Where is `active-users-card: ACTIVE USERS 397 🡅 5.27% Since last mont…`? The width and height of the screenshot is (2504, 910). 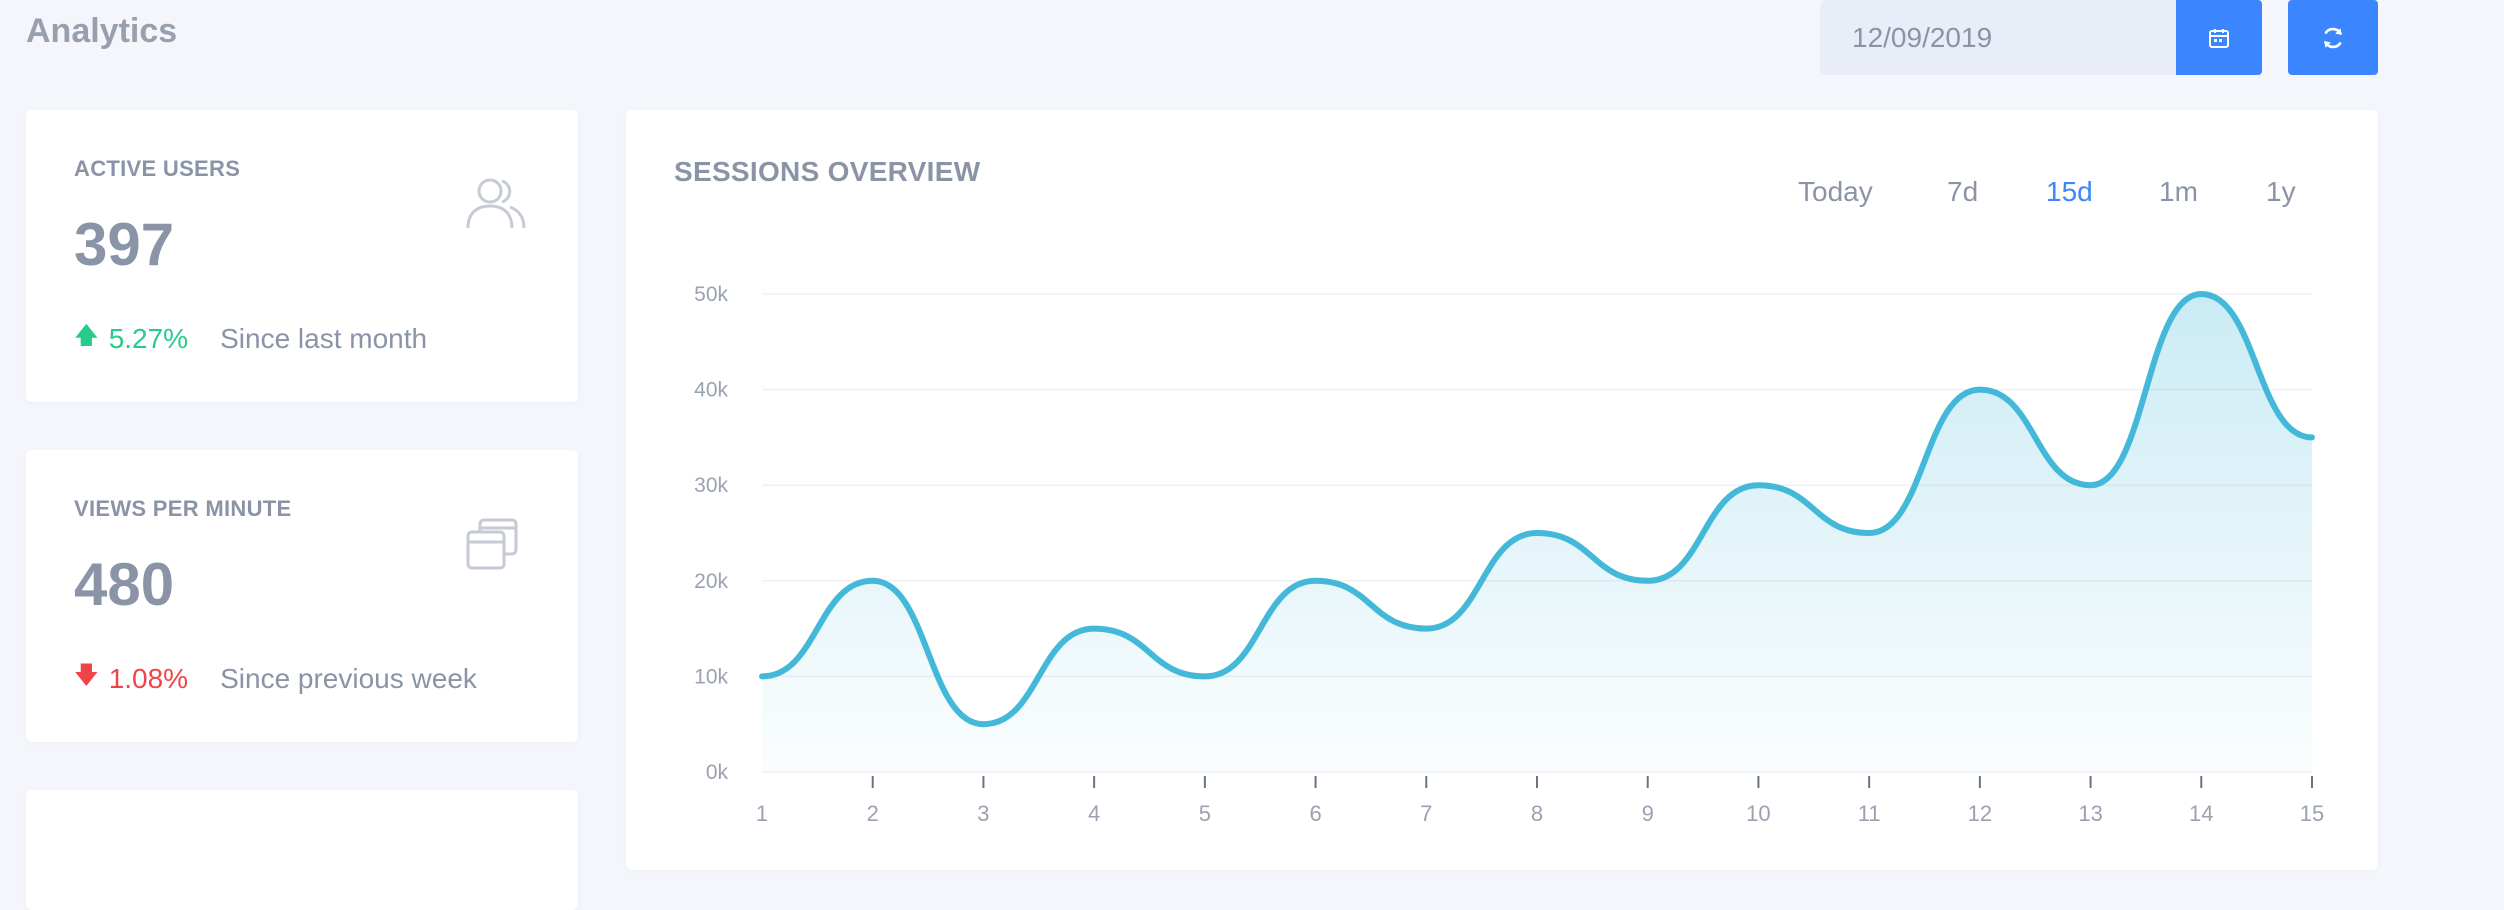 active-users-card: ACTIVE USERS 397 🡅 5.27% Since last mont… is located at coordinates (302, 256).